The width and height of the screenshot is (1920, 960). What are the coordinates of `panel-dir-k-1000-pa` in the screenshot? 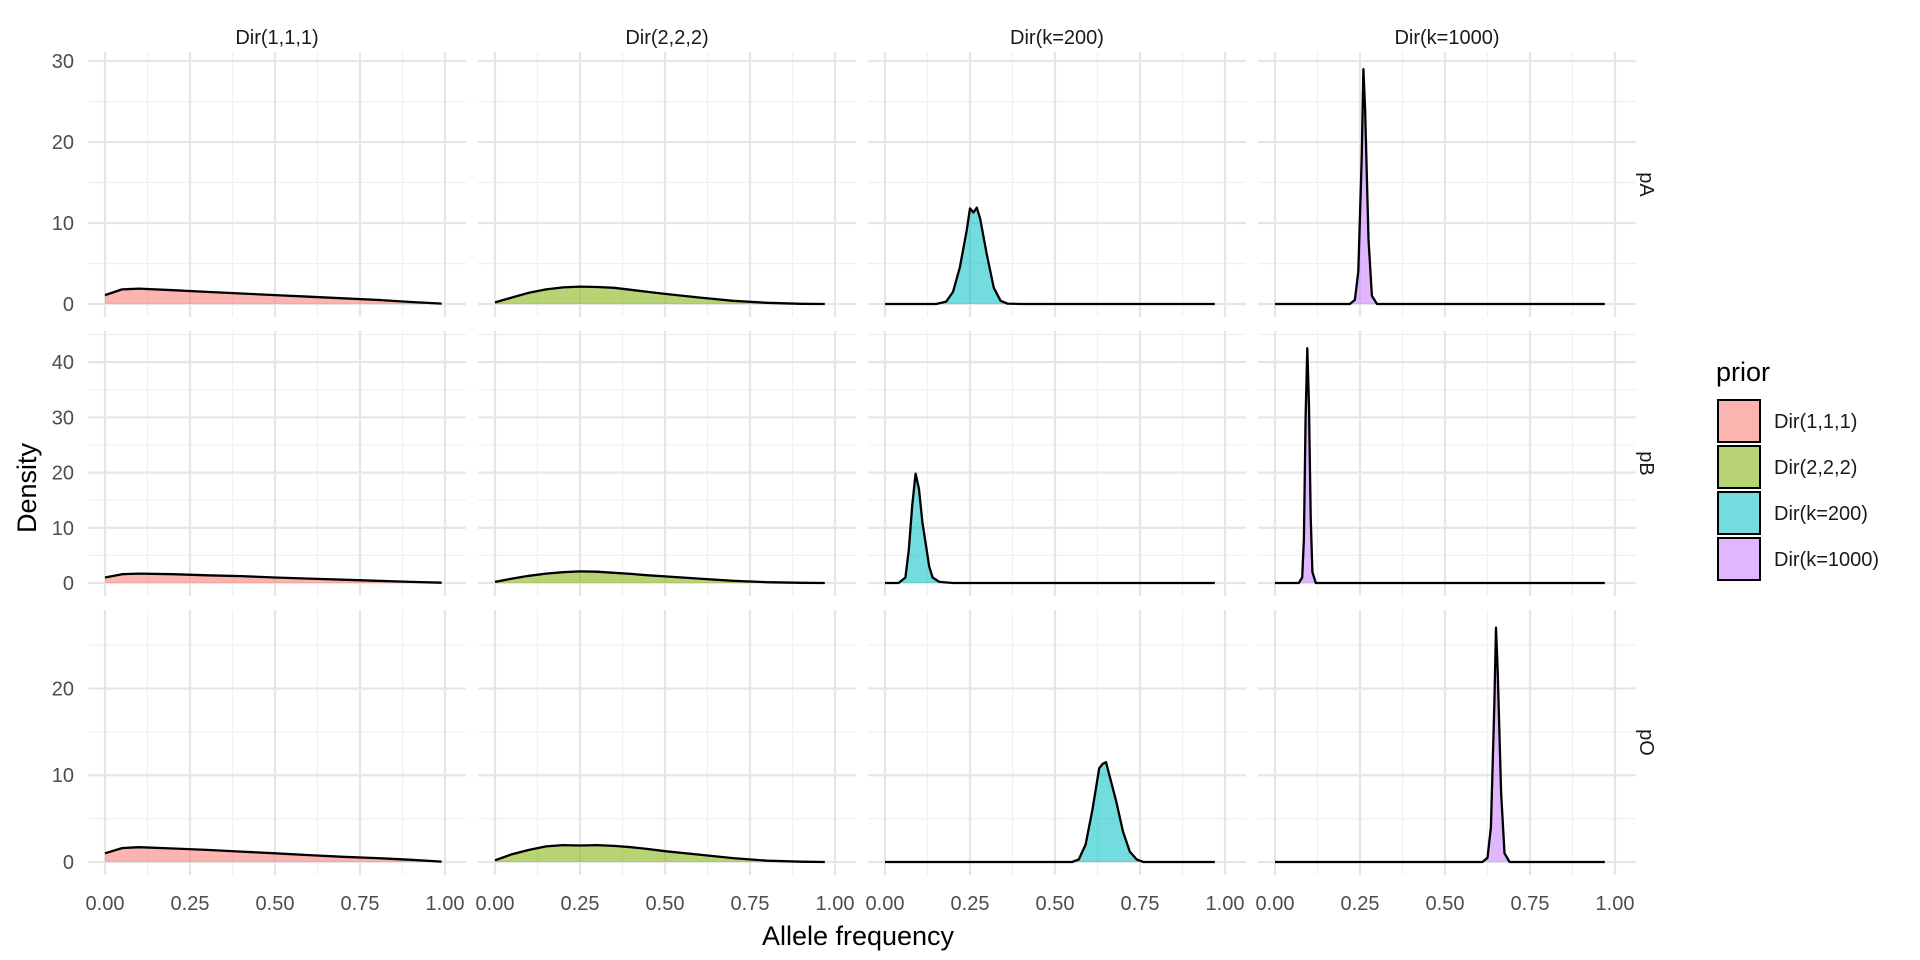 It's located at (1447, 184).